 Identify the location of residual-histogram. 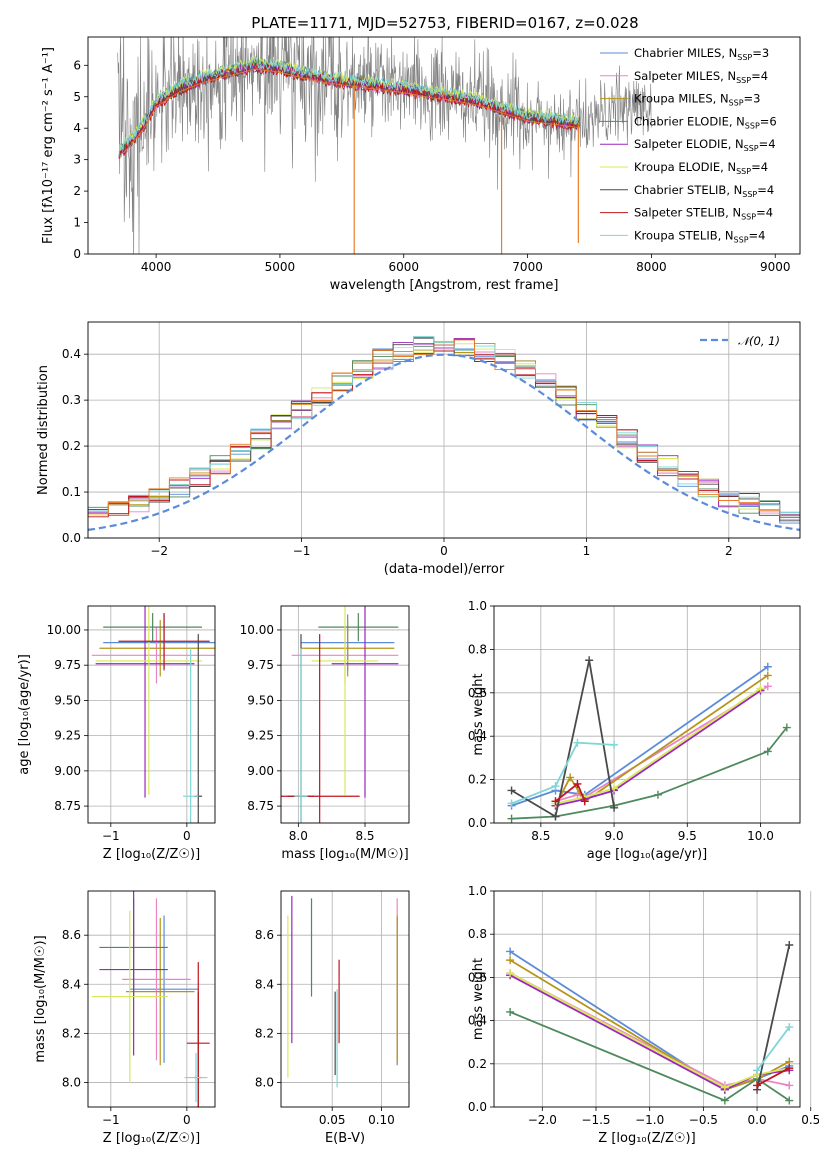
(444, 427).